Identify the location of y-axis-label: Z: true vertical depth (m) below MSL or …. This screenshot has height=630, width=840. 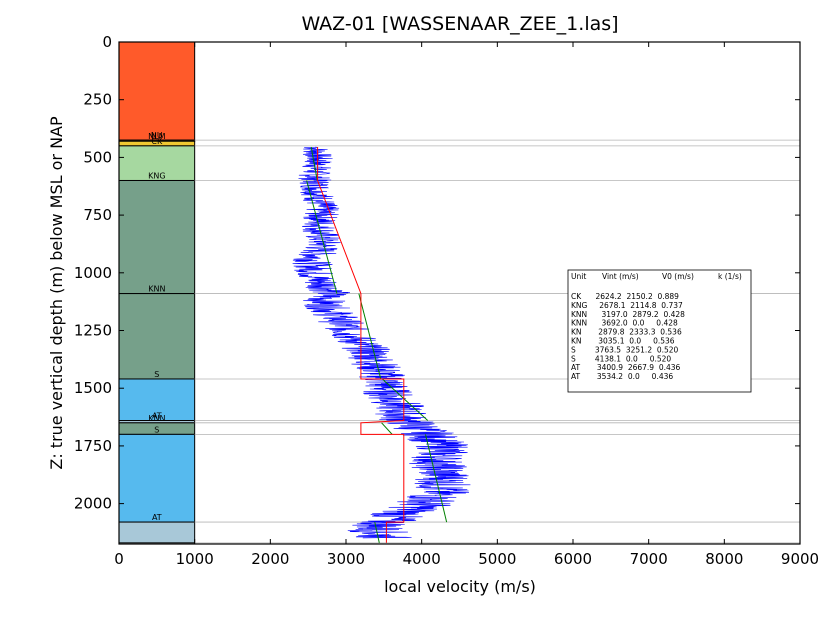
(56, 293).